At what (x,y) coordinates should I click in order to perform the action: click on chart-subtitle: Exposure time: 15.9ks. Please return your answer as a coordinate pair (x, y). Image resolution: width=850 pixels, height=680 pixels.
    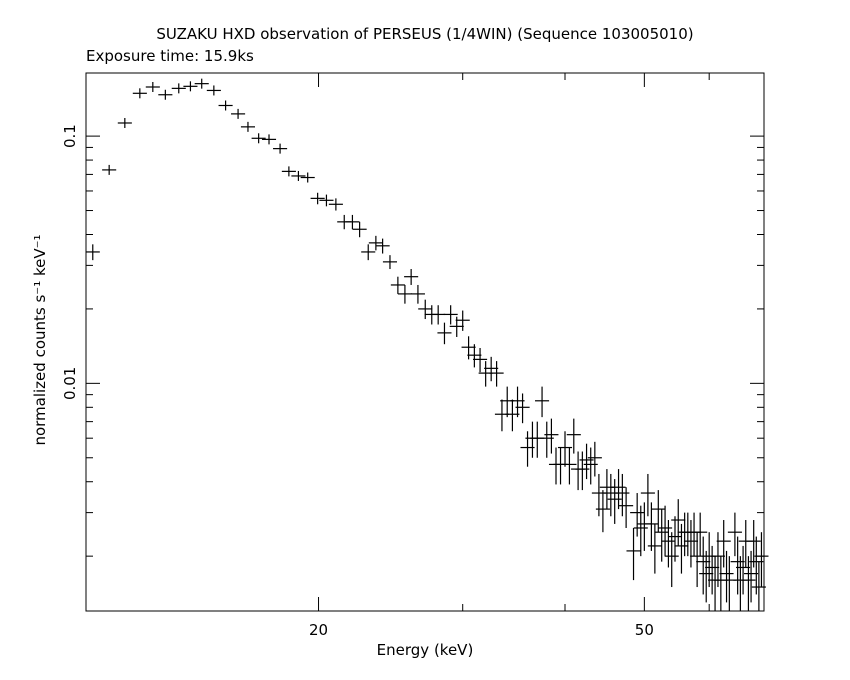
    Looking at the image, I should click on (170, 56).